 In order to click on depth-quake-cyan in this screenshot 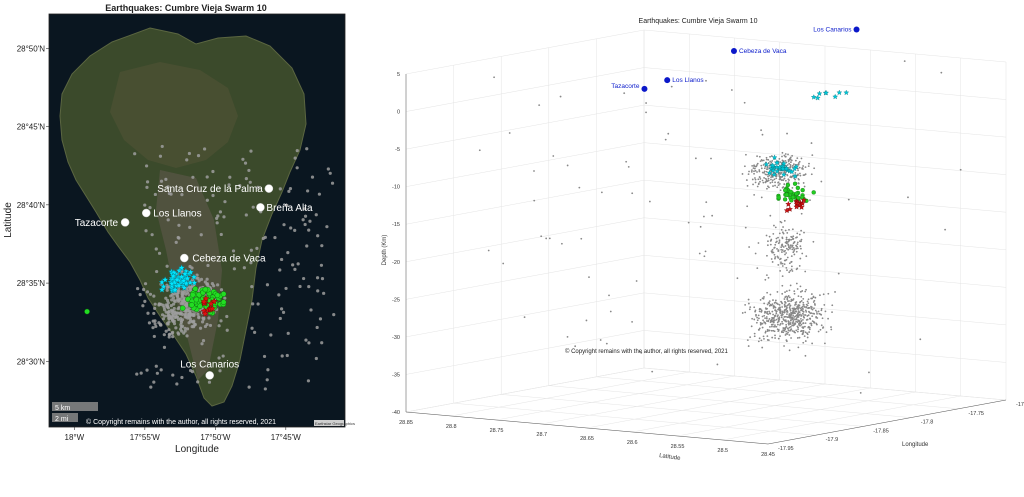, I will do `click(794, 168)`.